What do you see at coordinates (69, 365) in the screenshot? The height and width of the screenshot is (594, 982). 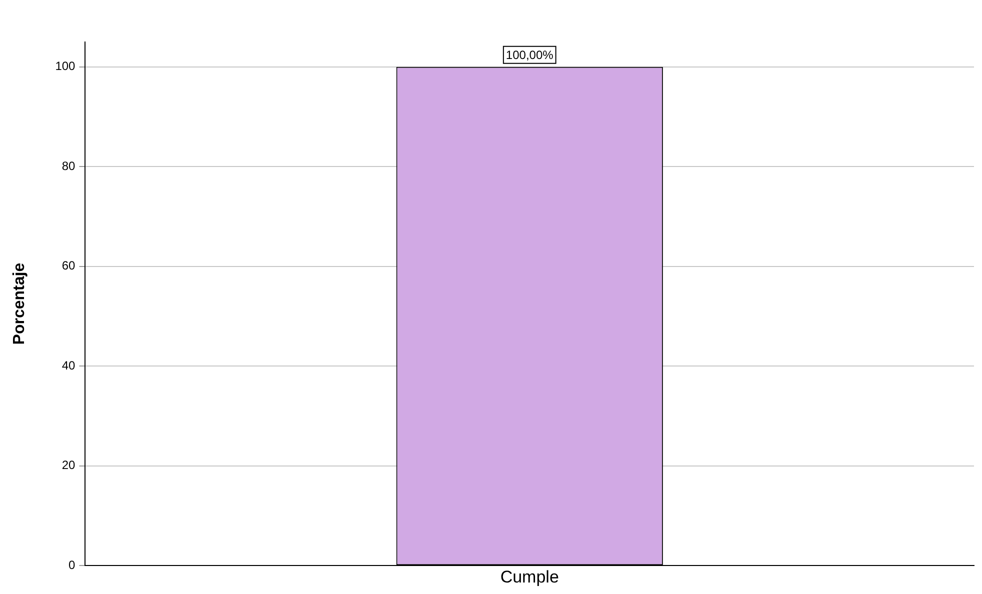 I see `y-tick-label: 40` at bounding box center [69, 365].